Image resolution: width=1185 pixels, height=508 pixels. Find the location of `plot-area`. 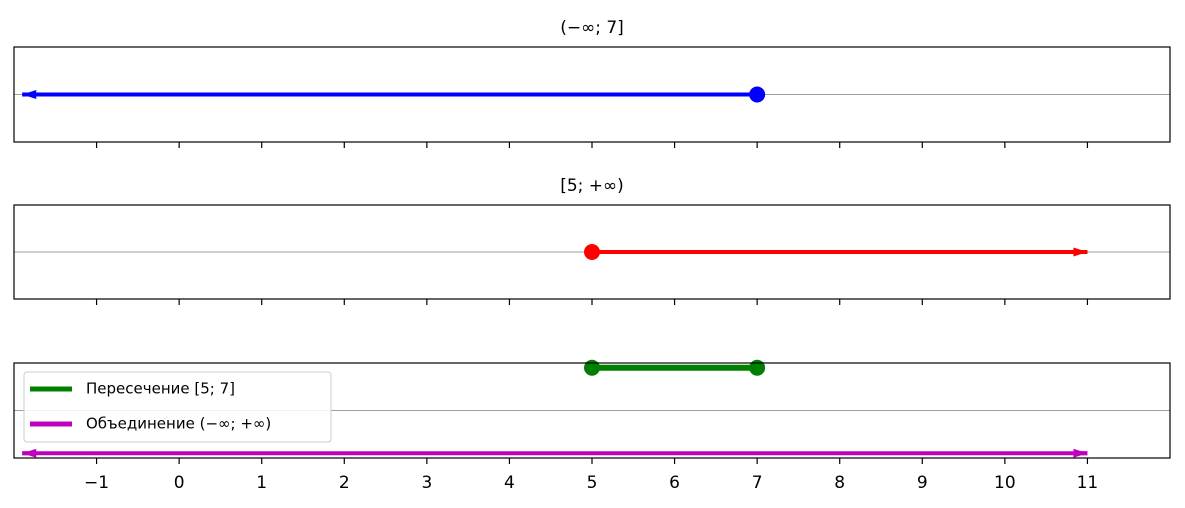

plot-area is located at coordinates (592, 94).